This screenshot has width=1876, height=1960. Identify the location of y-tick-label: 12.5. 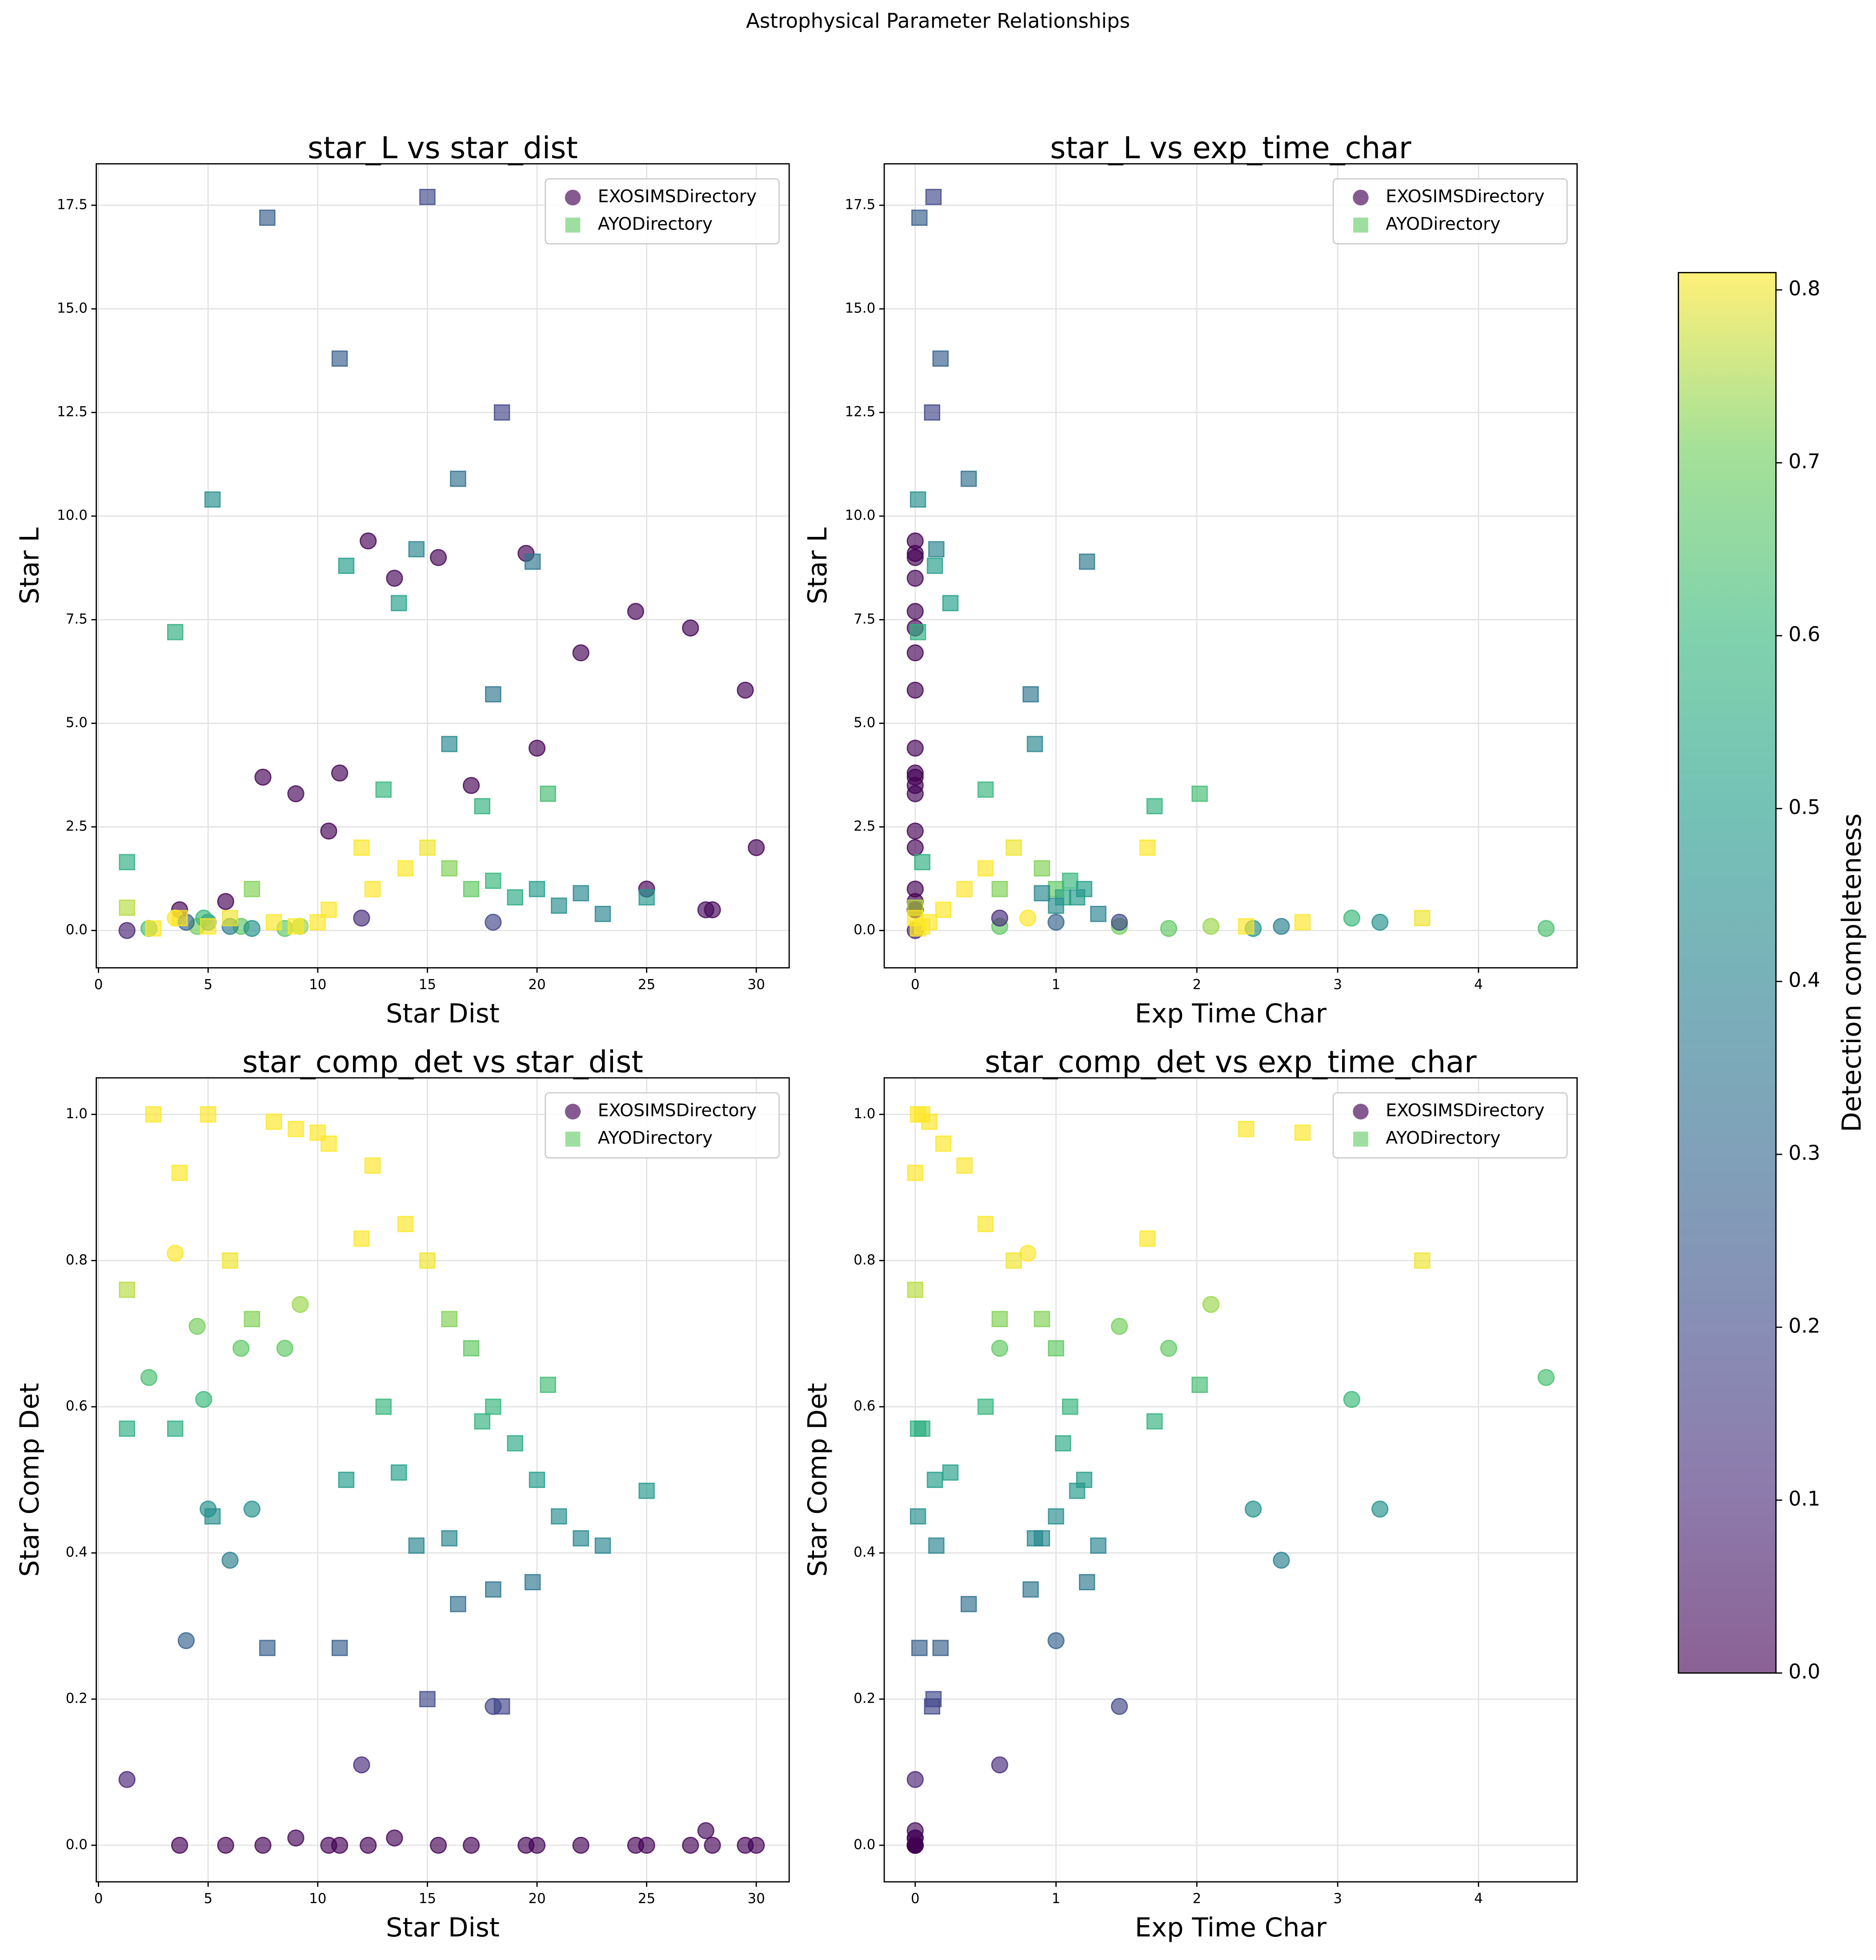
(860, 412).